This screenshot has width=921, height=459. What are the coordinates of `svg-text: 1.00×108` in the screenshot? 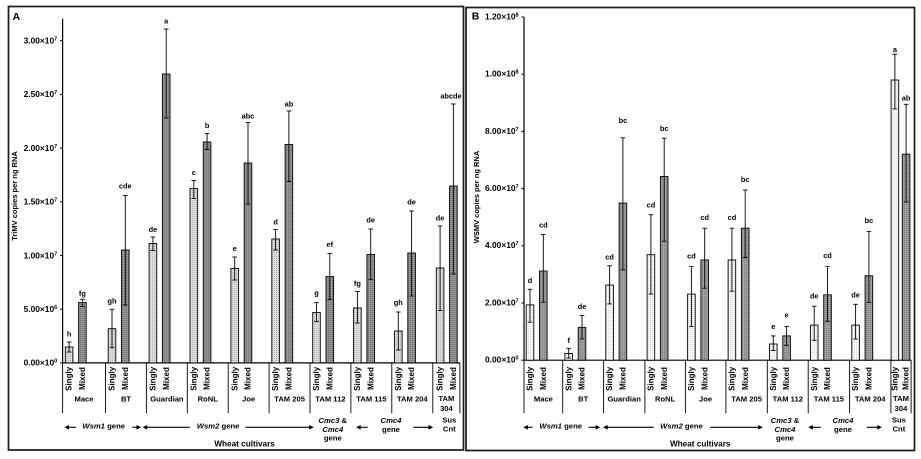 It's located at (502, 74).